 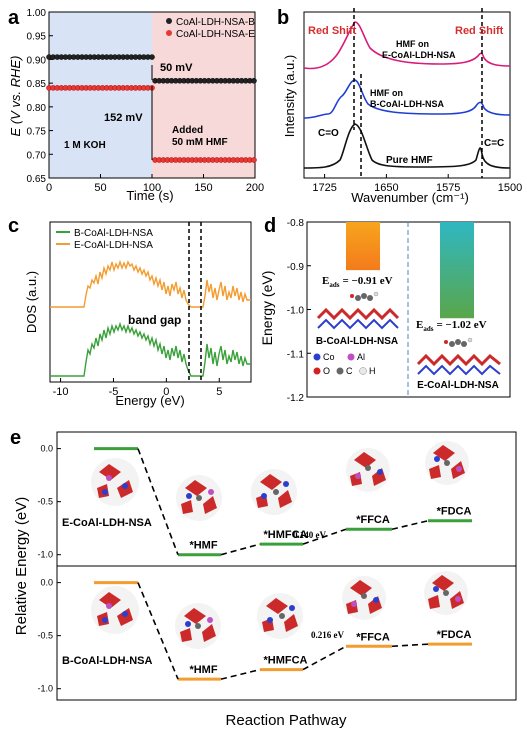 What do you see at coordinates (407, 104) in the screenshot?
I see `panel-b-label-b-2: B-CoAl-LDH-NSA` at bounding box center [407, 104].